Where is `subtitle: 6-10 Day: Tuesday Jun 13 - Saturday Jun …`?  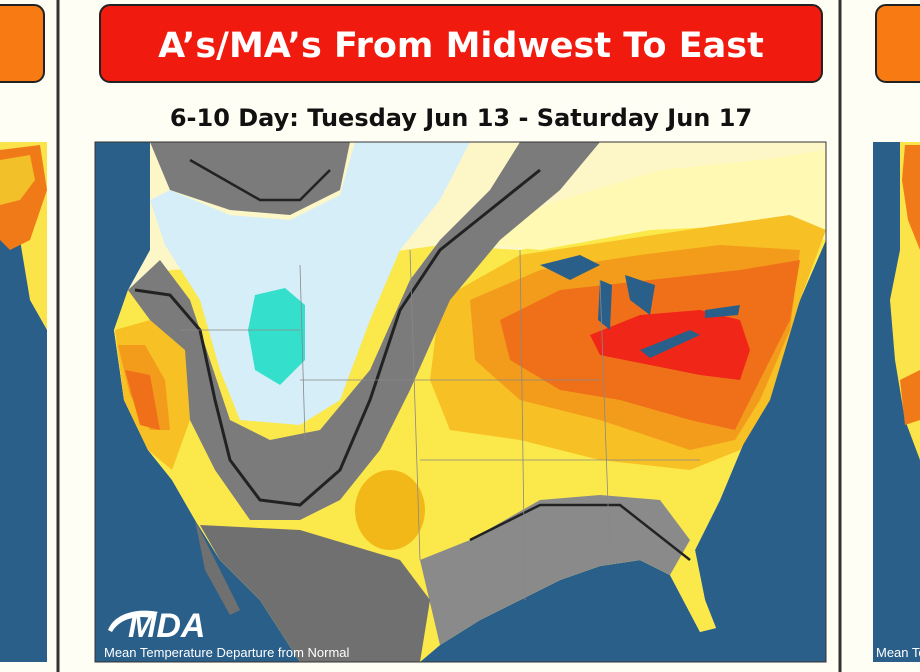
subtitle: 6-10 Day: Tuesday Jun 13 - Saturday Jun … is located at coordinates (461, 118).